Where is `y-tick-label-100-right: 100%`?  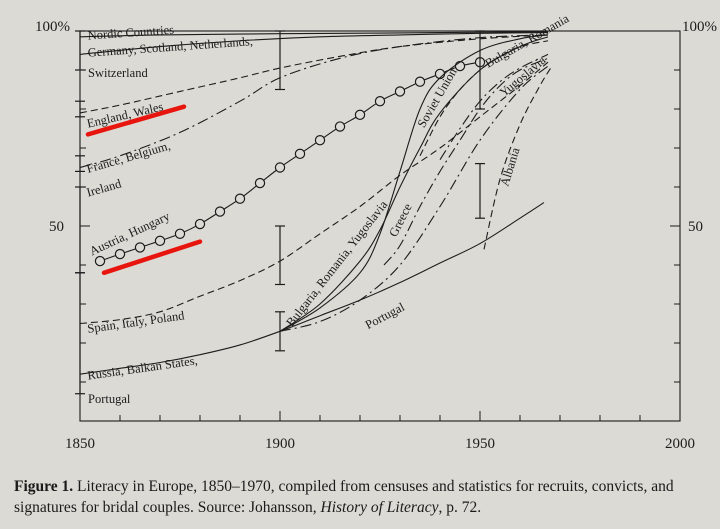
y-tick-label-100-right: 100% is located at coordinates (699, 27).